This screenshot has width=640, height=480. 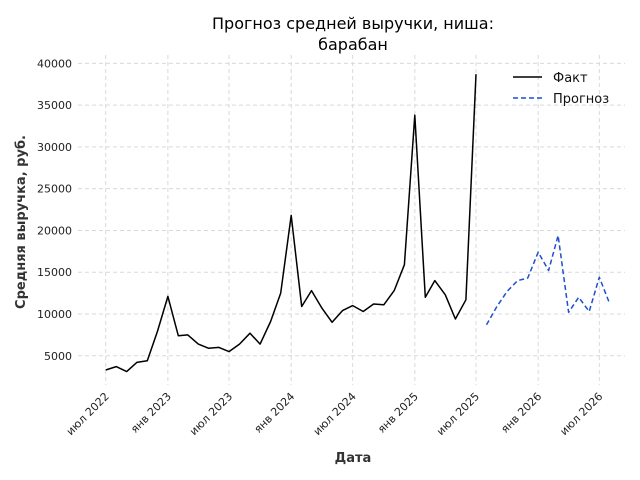 I want to click on y-tick-label: 40000, so click(x=54, y=63).